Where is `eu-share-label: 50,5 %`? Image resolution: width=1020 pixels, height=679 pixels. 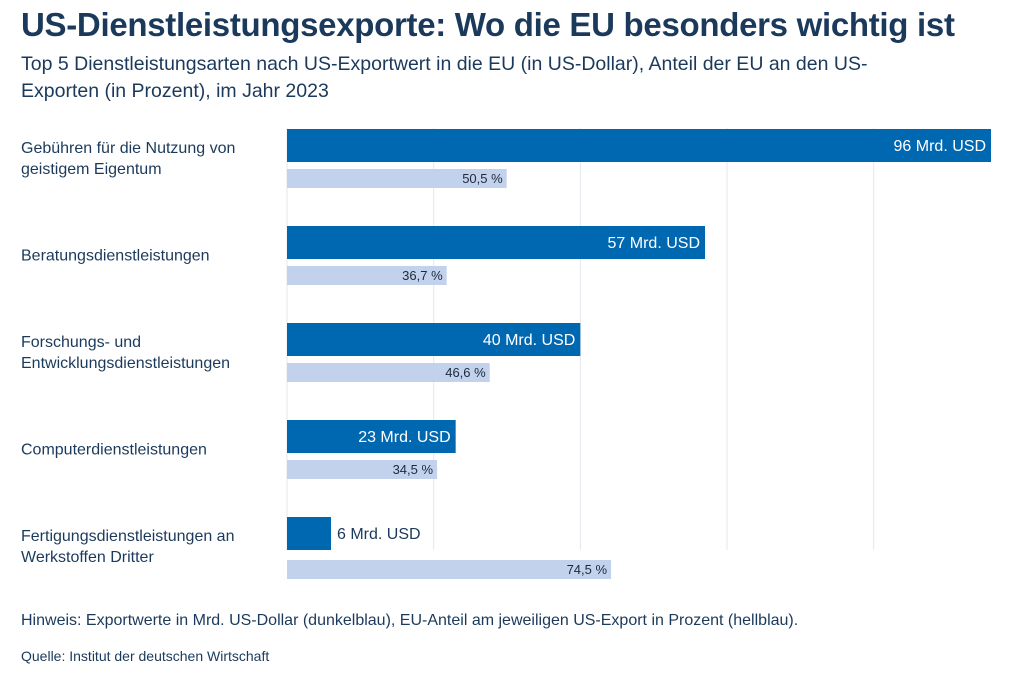 eu-share-label: 50,5 % is located at coordinates (482, 178).